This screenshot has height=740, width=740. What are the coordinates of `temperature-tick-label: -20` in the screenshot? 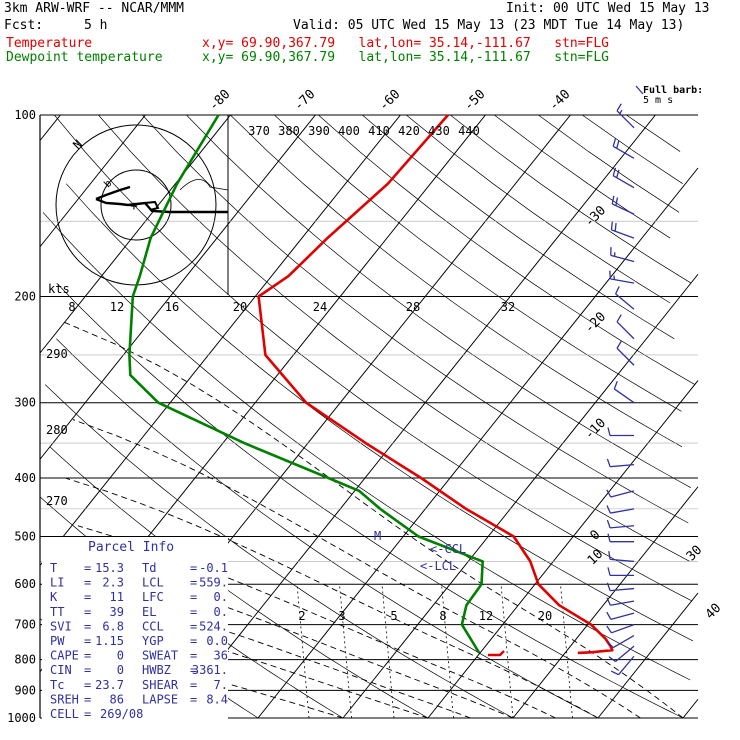 It's located at (595, 322).